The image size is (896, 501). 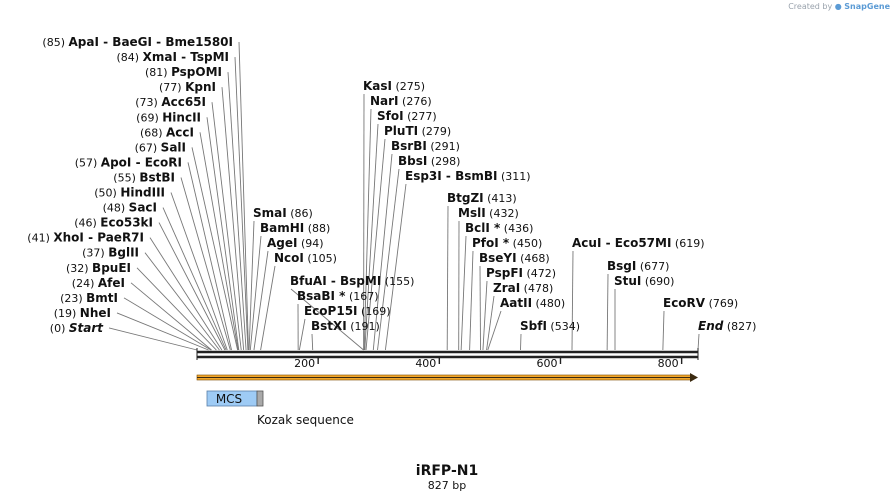 What do you see at coordinates (644, 281) in the screenshot?
I see `site-label: StuI (690)` at bounding box center [644, 281].